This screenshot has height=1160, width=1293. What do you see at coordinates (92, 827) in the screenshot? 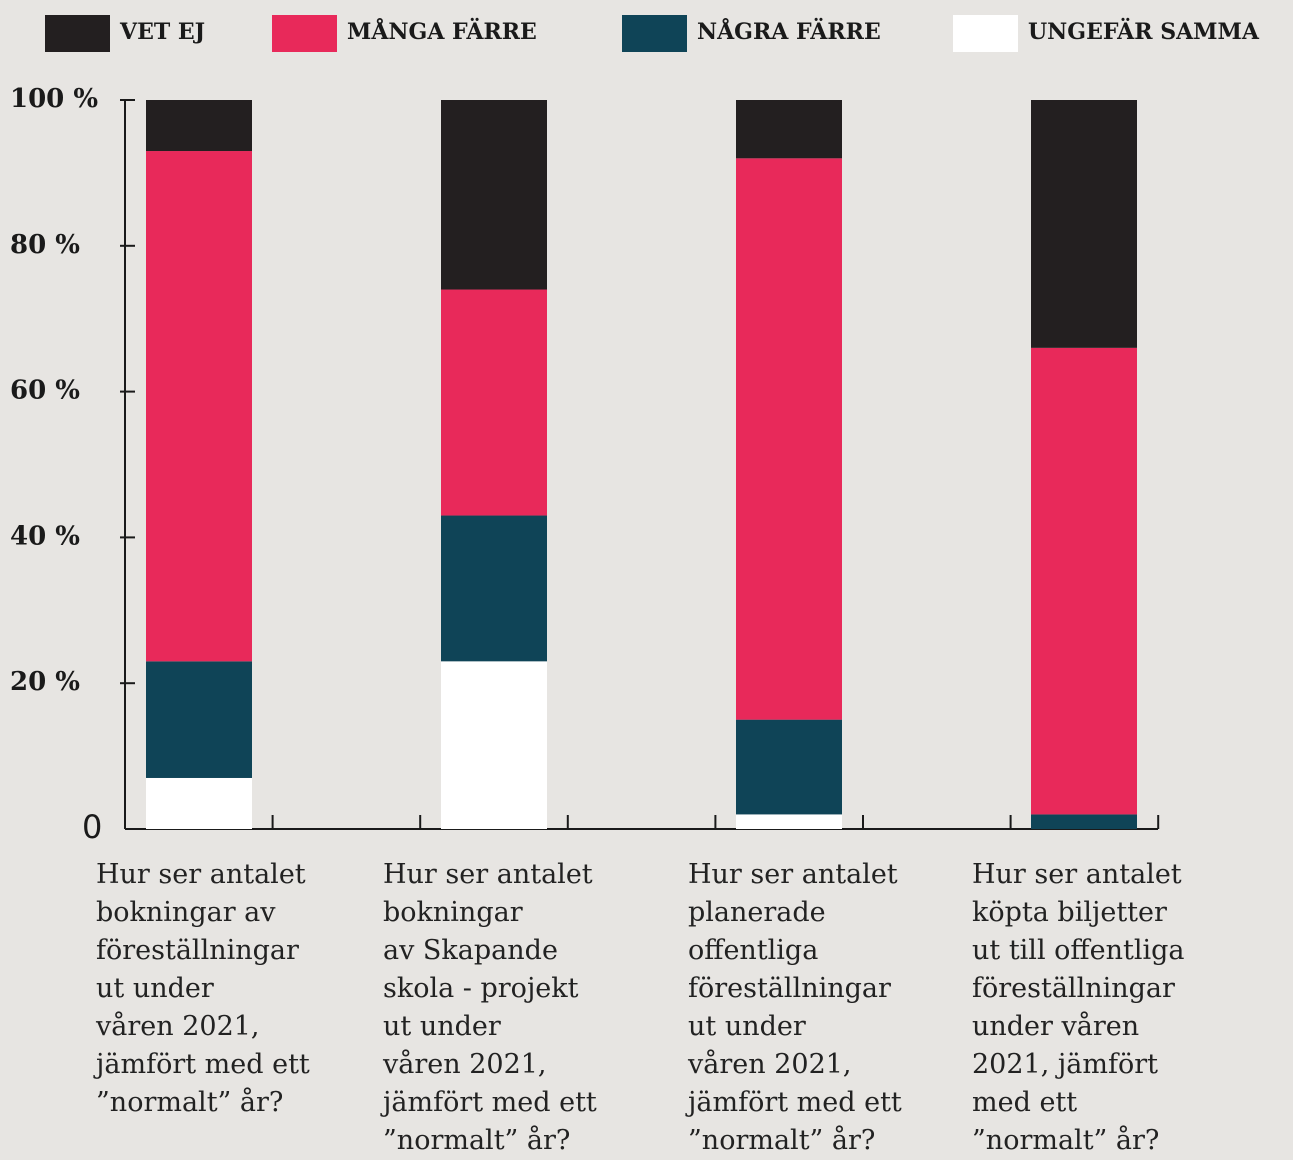
I see `y-tick-label: 0` at bounding box center [92, 827].